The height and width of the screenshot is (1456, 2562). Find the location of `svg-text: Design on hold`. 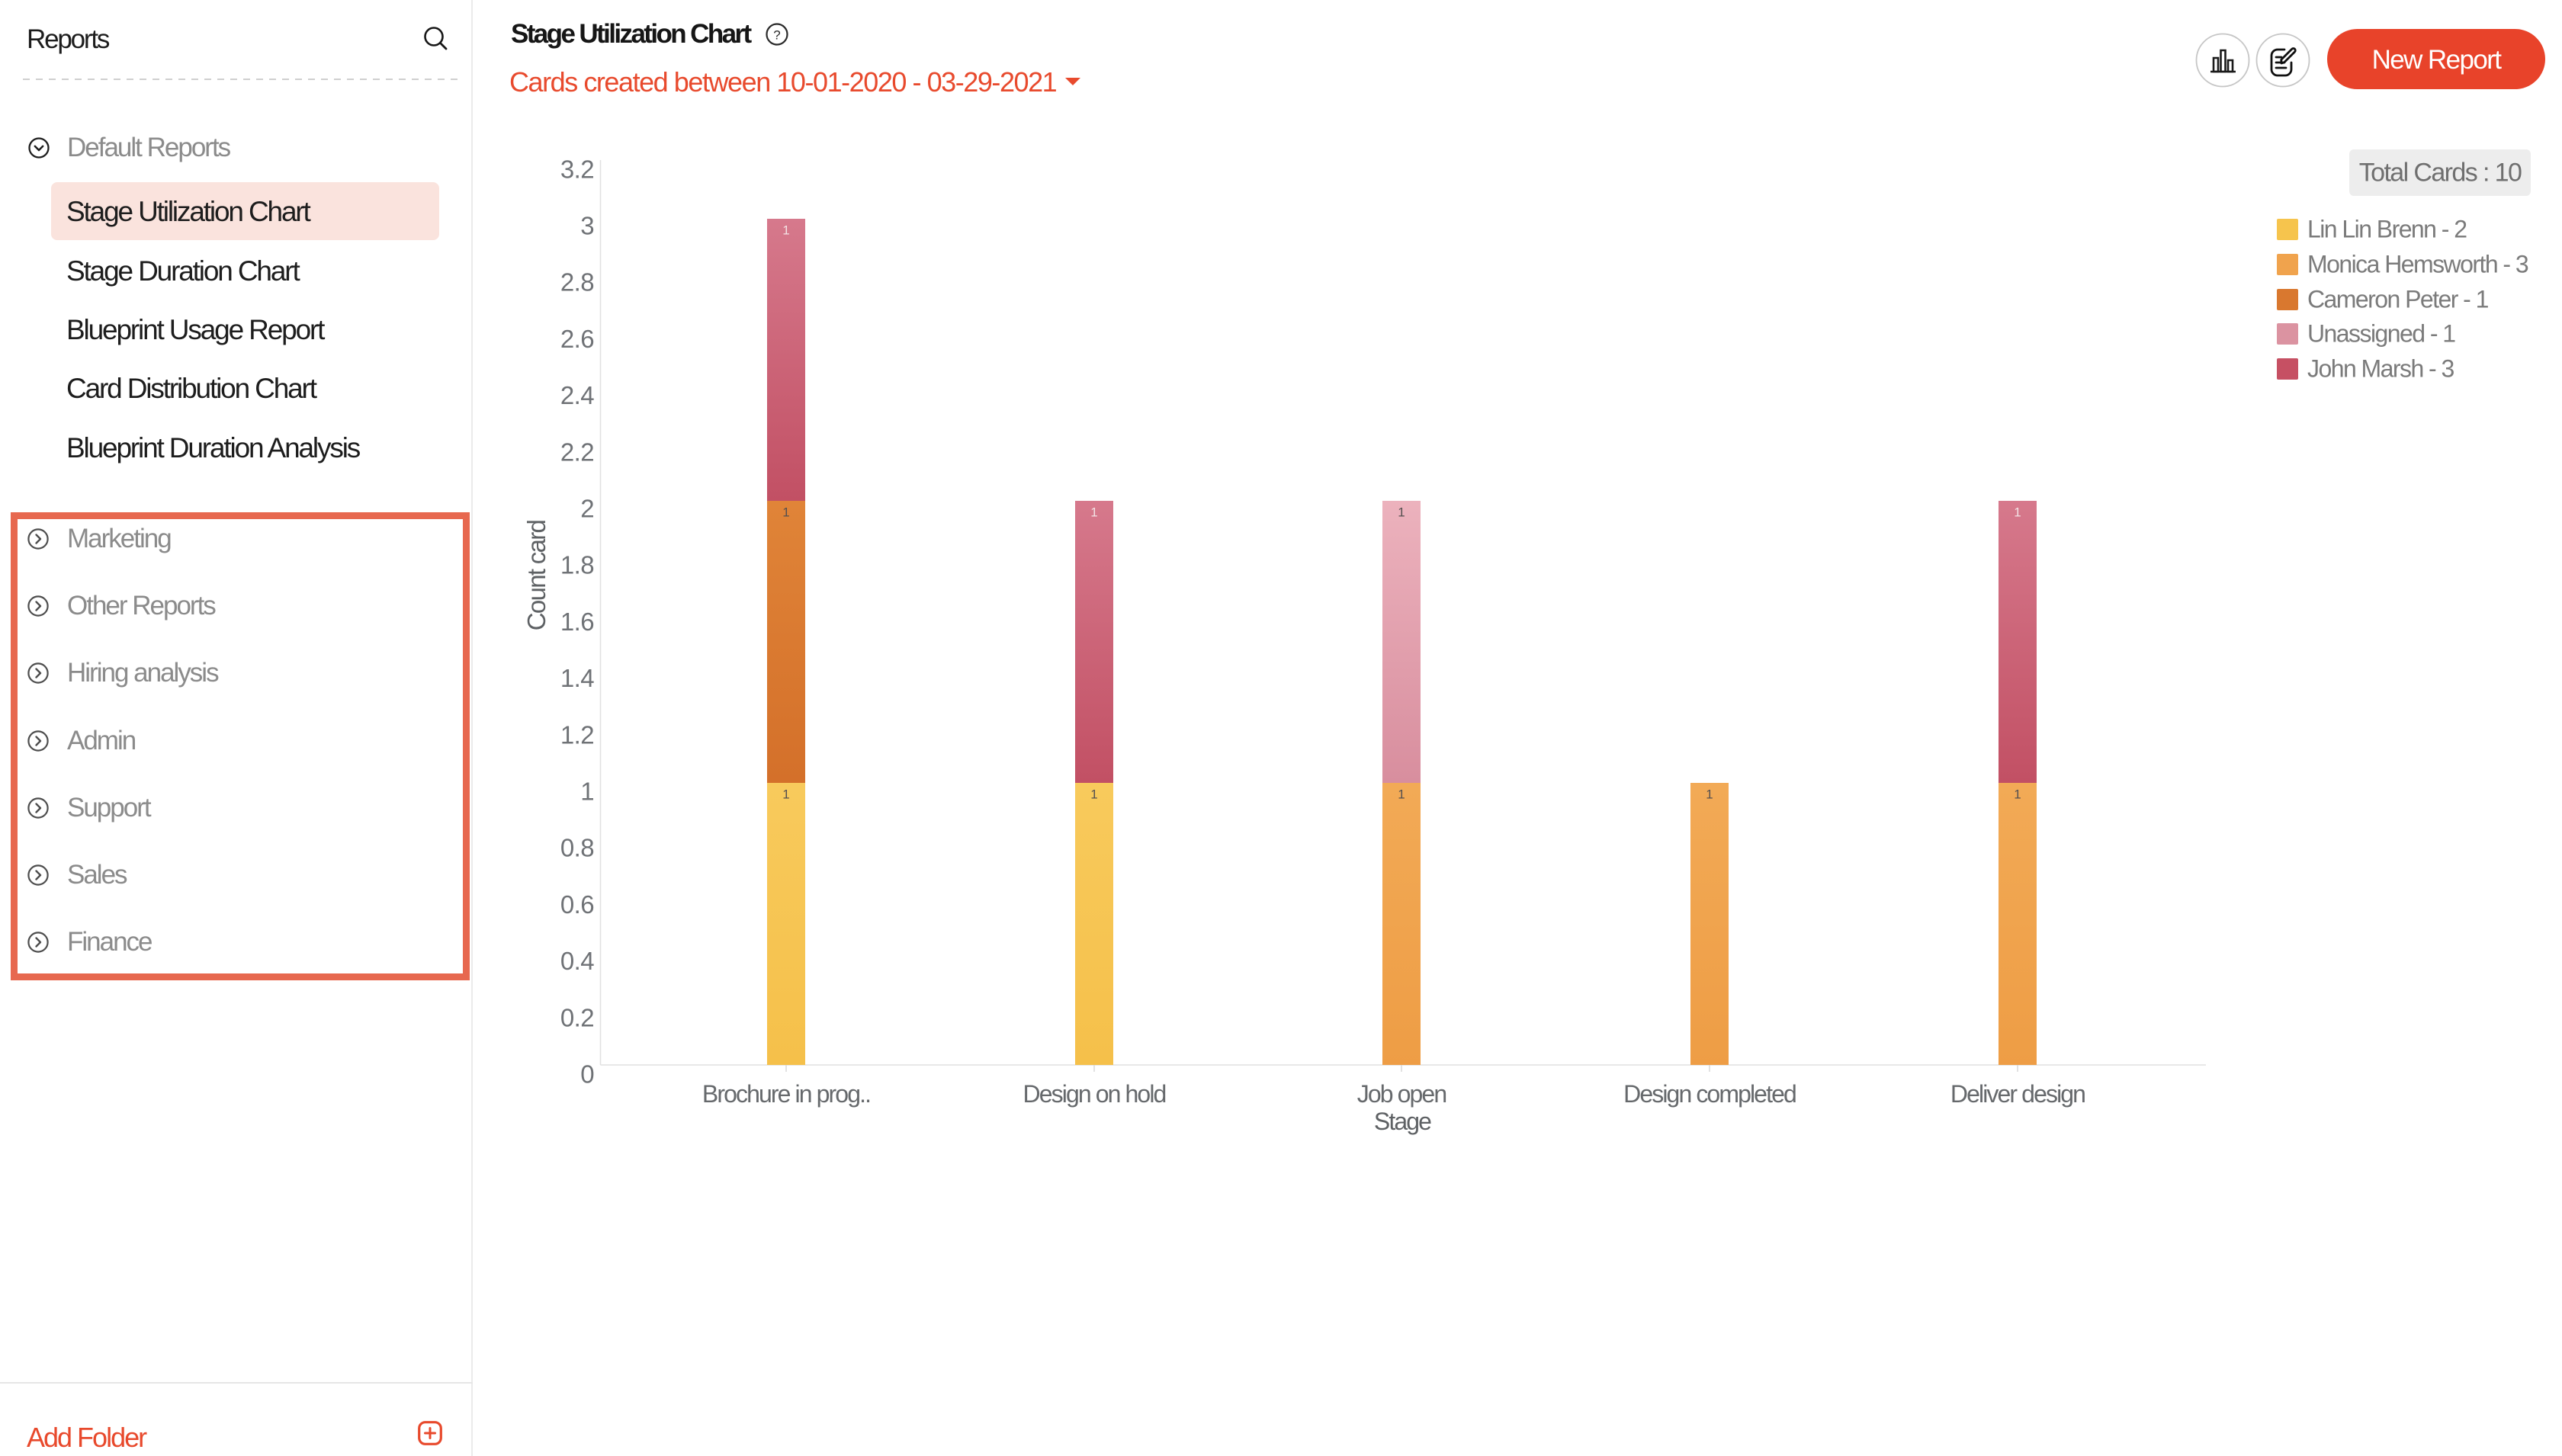

svg-text: Design on hold is located at coordinates (1094, 1094).